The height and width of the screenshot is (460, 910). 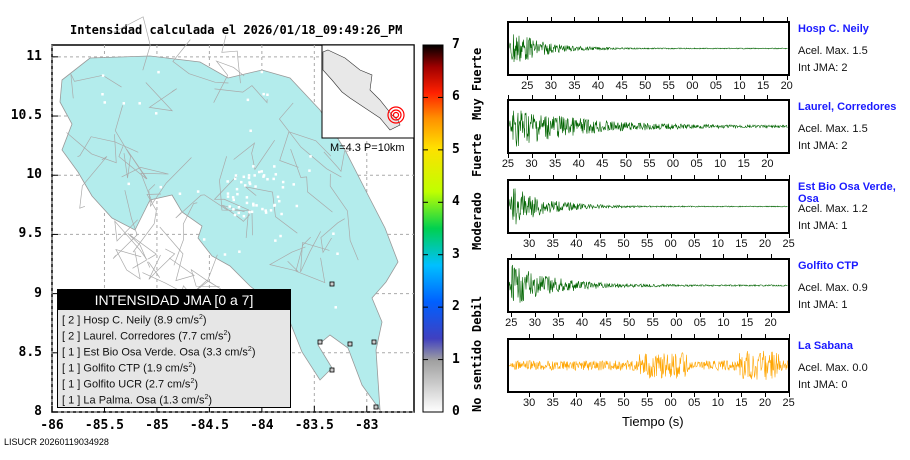 I want to click on legend-level: 1, so click(x=71, y=400).